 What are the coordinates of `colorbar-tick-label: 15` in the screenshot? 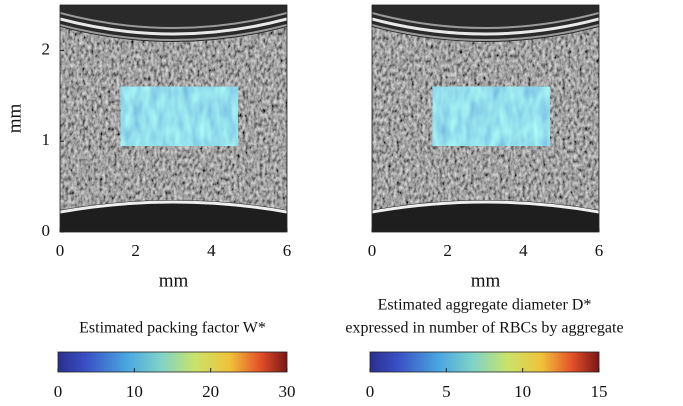 It's located at (599, 391).